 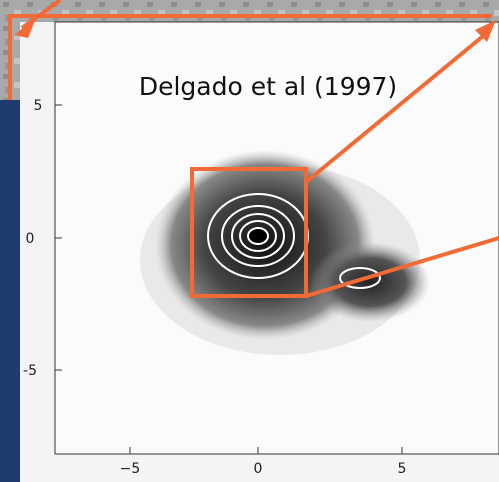 I want to click on y-tick-label: 0, so click(x=30, y=239).